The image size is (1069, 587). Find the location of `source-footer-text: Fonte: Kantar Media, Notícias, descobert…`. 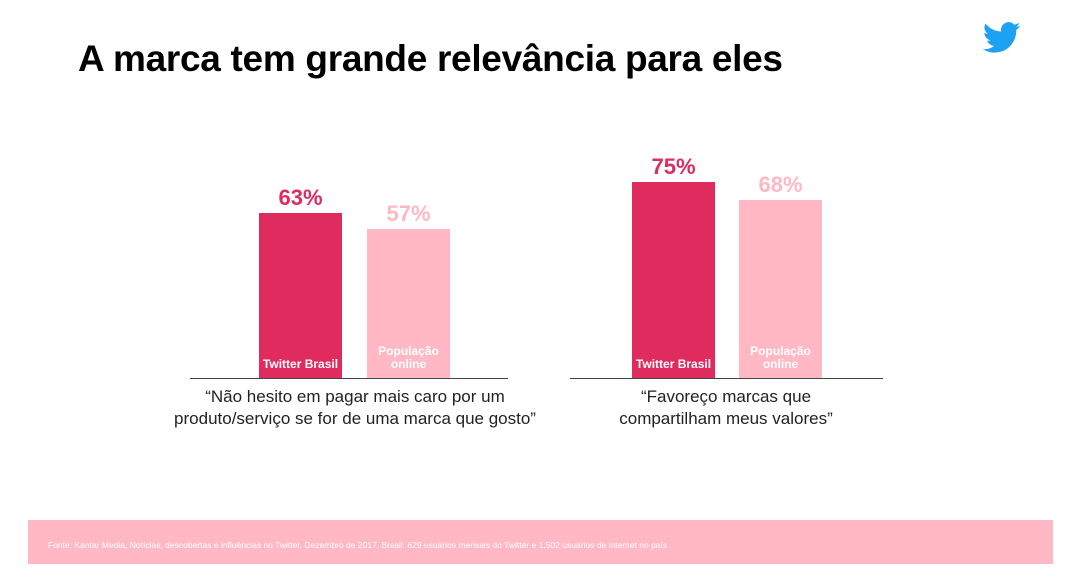

source-footer-text: Fonte: Kantar Media, Notícias, descobert… is located at coordinates (358, 545).